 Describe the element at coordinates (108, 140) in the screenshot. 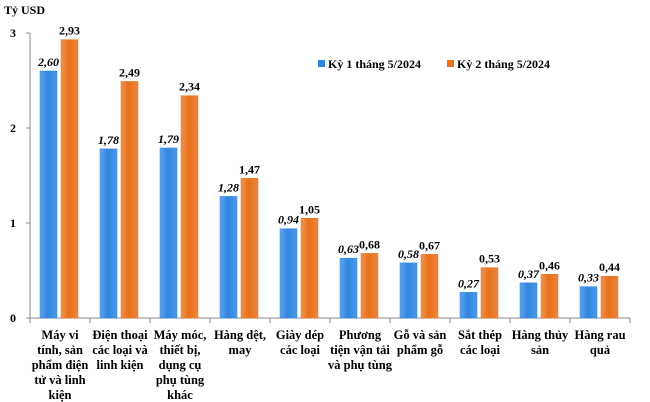

I see `data-label: 1,78` at that location.